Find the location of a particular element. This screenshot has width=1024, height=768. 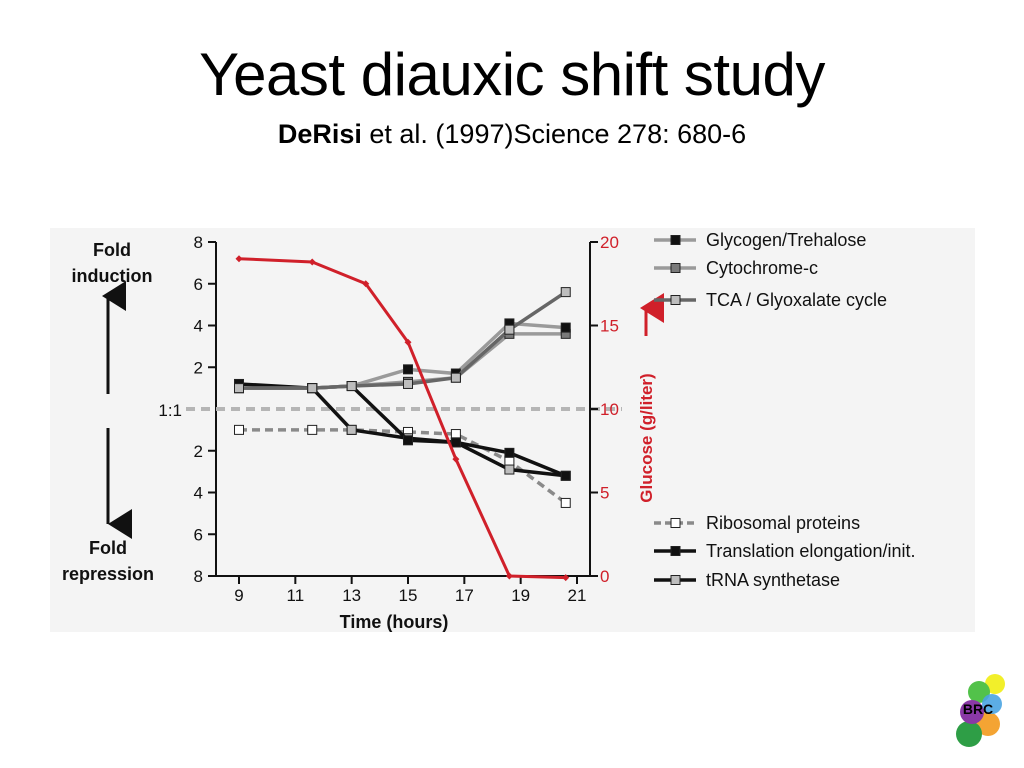

right-tick-label: 10 is located at coordinates (609, 409).